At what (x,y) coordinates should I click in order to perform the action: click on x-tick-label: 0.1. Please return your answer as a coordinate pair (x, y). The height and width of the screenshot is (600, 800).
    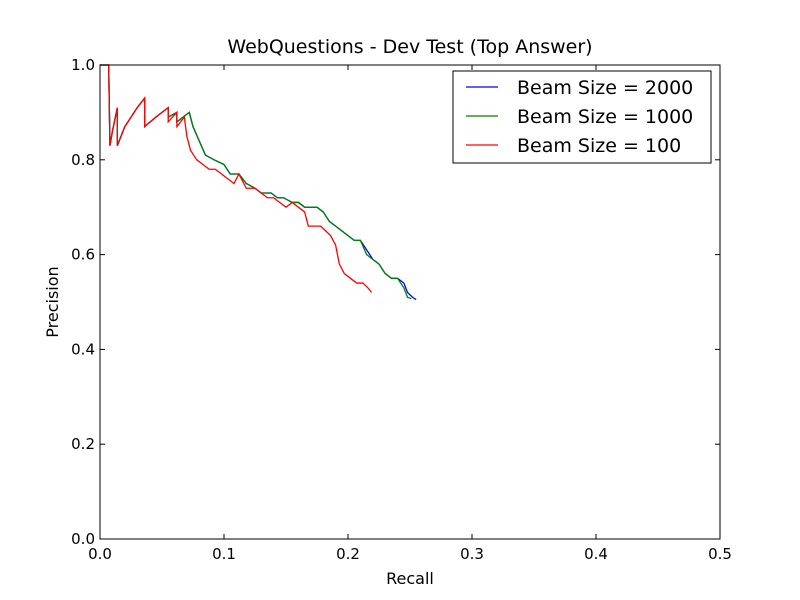
    Looking at the image, I should click on (224, 554).